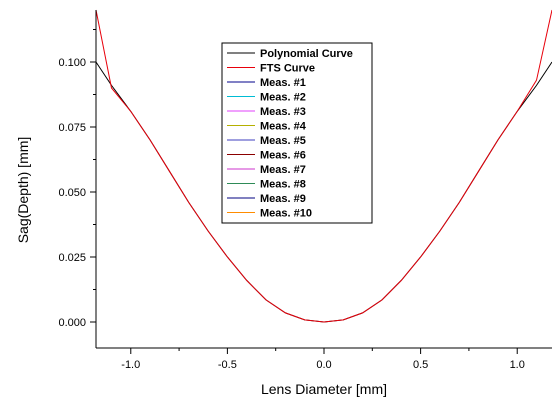 This screenshot has height=403, width=552. What do you see at coordinates (283, 185) in the screenshot?
I see `legend-label-9: Meas. #8` at bounding box center [283, 185].